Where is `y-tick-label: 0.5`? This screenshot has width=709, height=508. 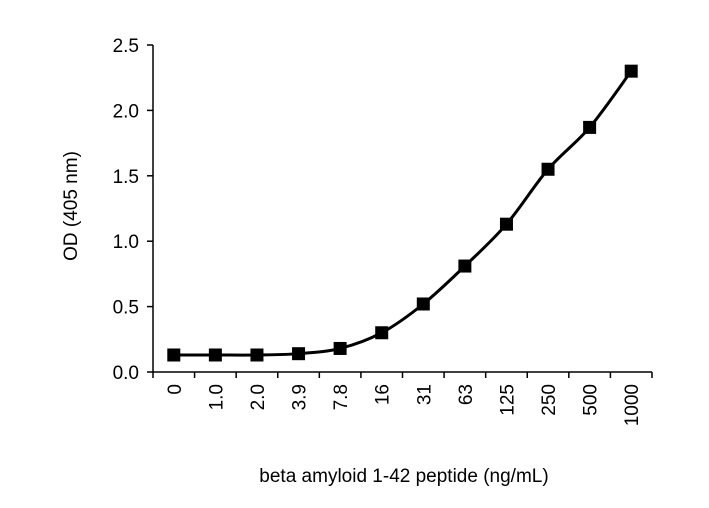 y-tick-label: 0.5 is located at coordinates (126, 308).